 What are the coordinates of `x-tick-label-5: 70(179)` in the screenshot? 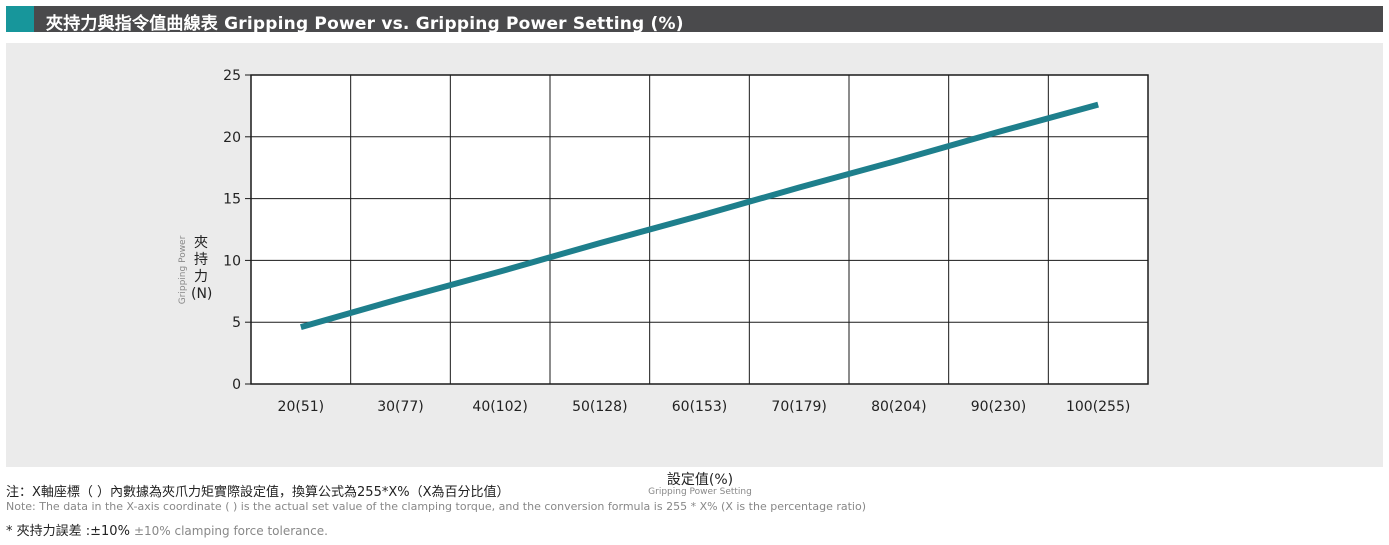 It's located at (798, 407).